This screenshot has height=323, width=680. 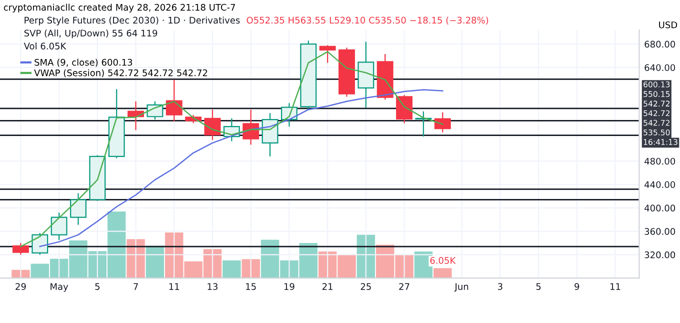 I want to click on y-tick-label: 440.00, so click(x=660, y=184).